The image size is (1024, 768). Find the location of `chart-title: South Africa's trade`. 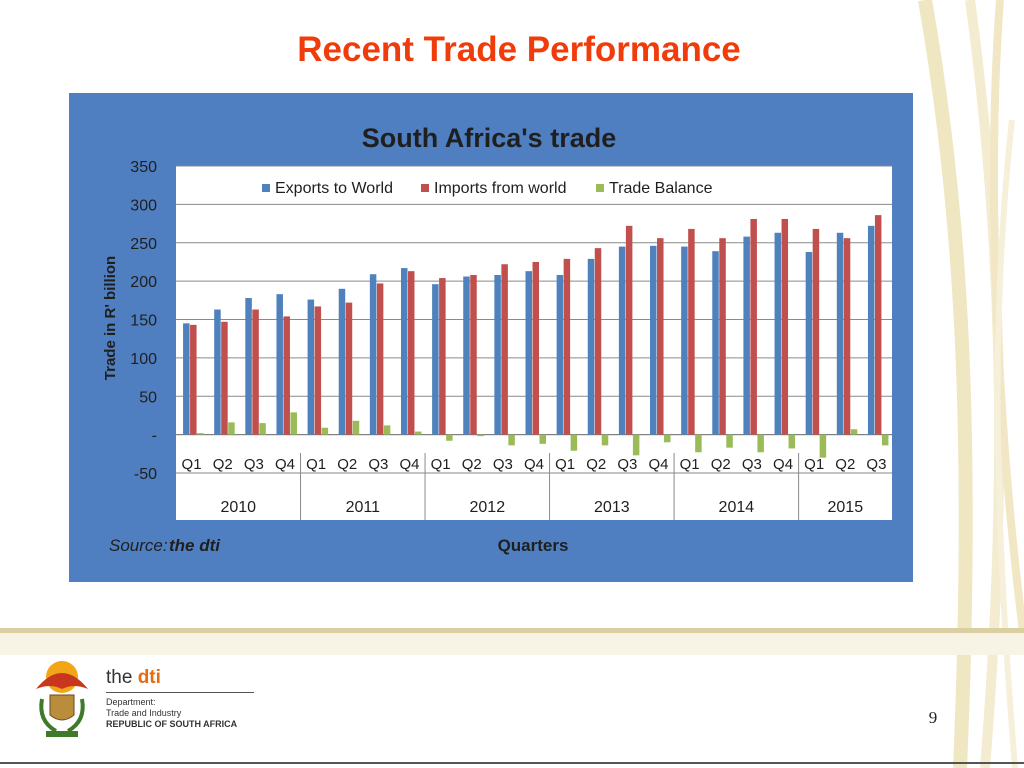

chart-title: South Africa's trade is located at coordinates (489, 138).